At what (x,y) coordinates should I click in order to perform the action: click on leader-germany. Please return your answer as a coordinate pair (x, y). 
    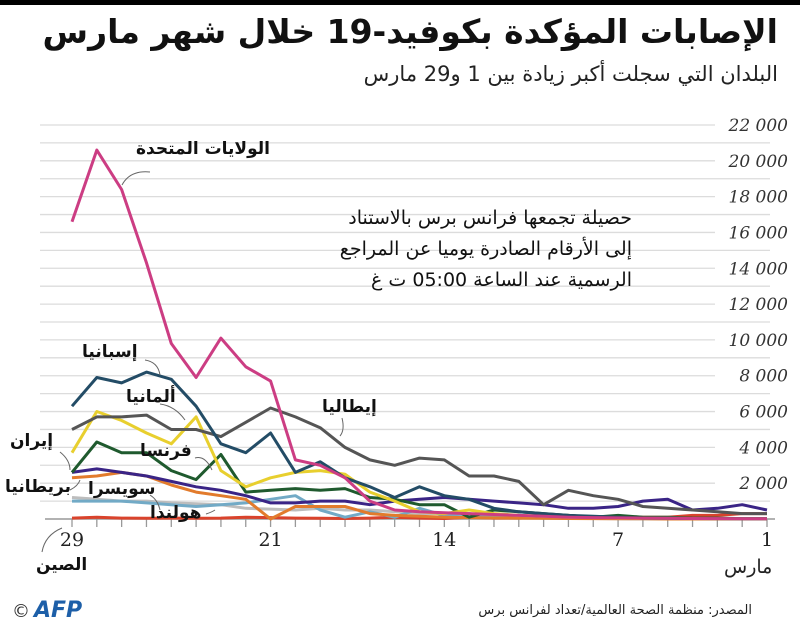
    Looking at the image, I should click on (172, 412).